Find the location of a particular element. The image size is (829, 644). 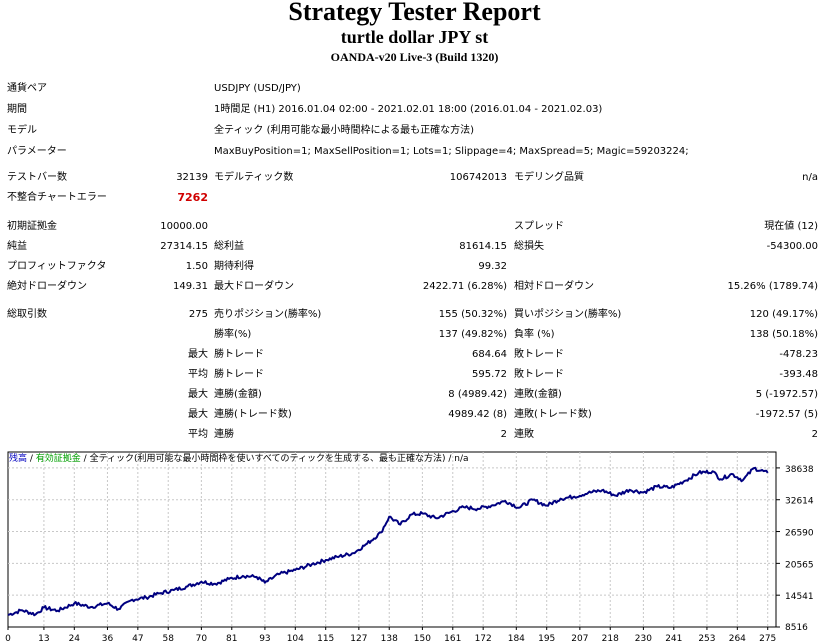

x-tick-label: 93 is located at coordinates (264, 638).